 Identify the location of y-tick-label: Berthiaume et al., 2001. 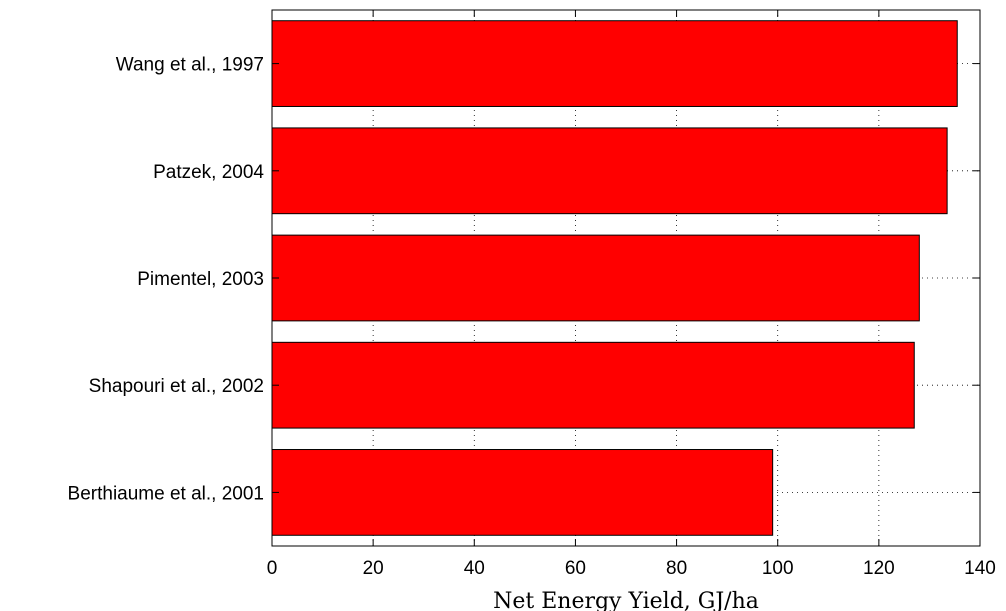
(166, 493).